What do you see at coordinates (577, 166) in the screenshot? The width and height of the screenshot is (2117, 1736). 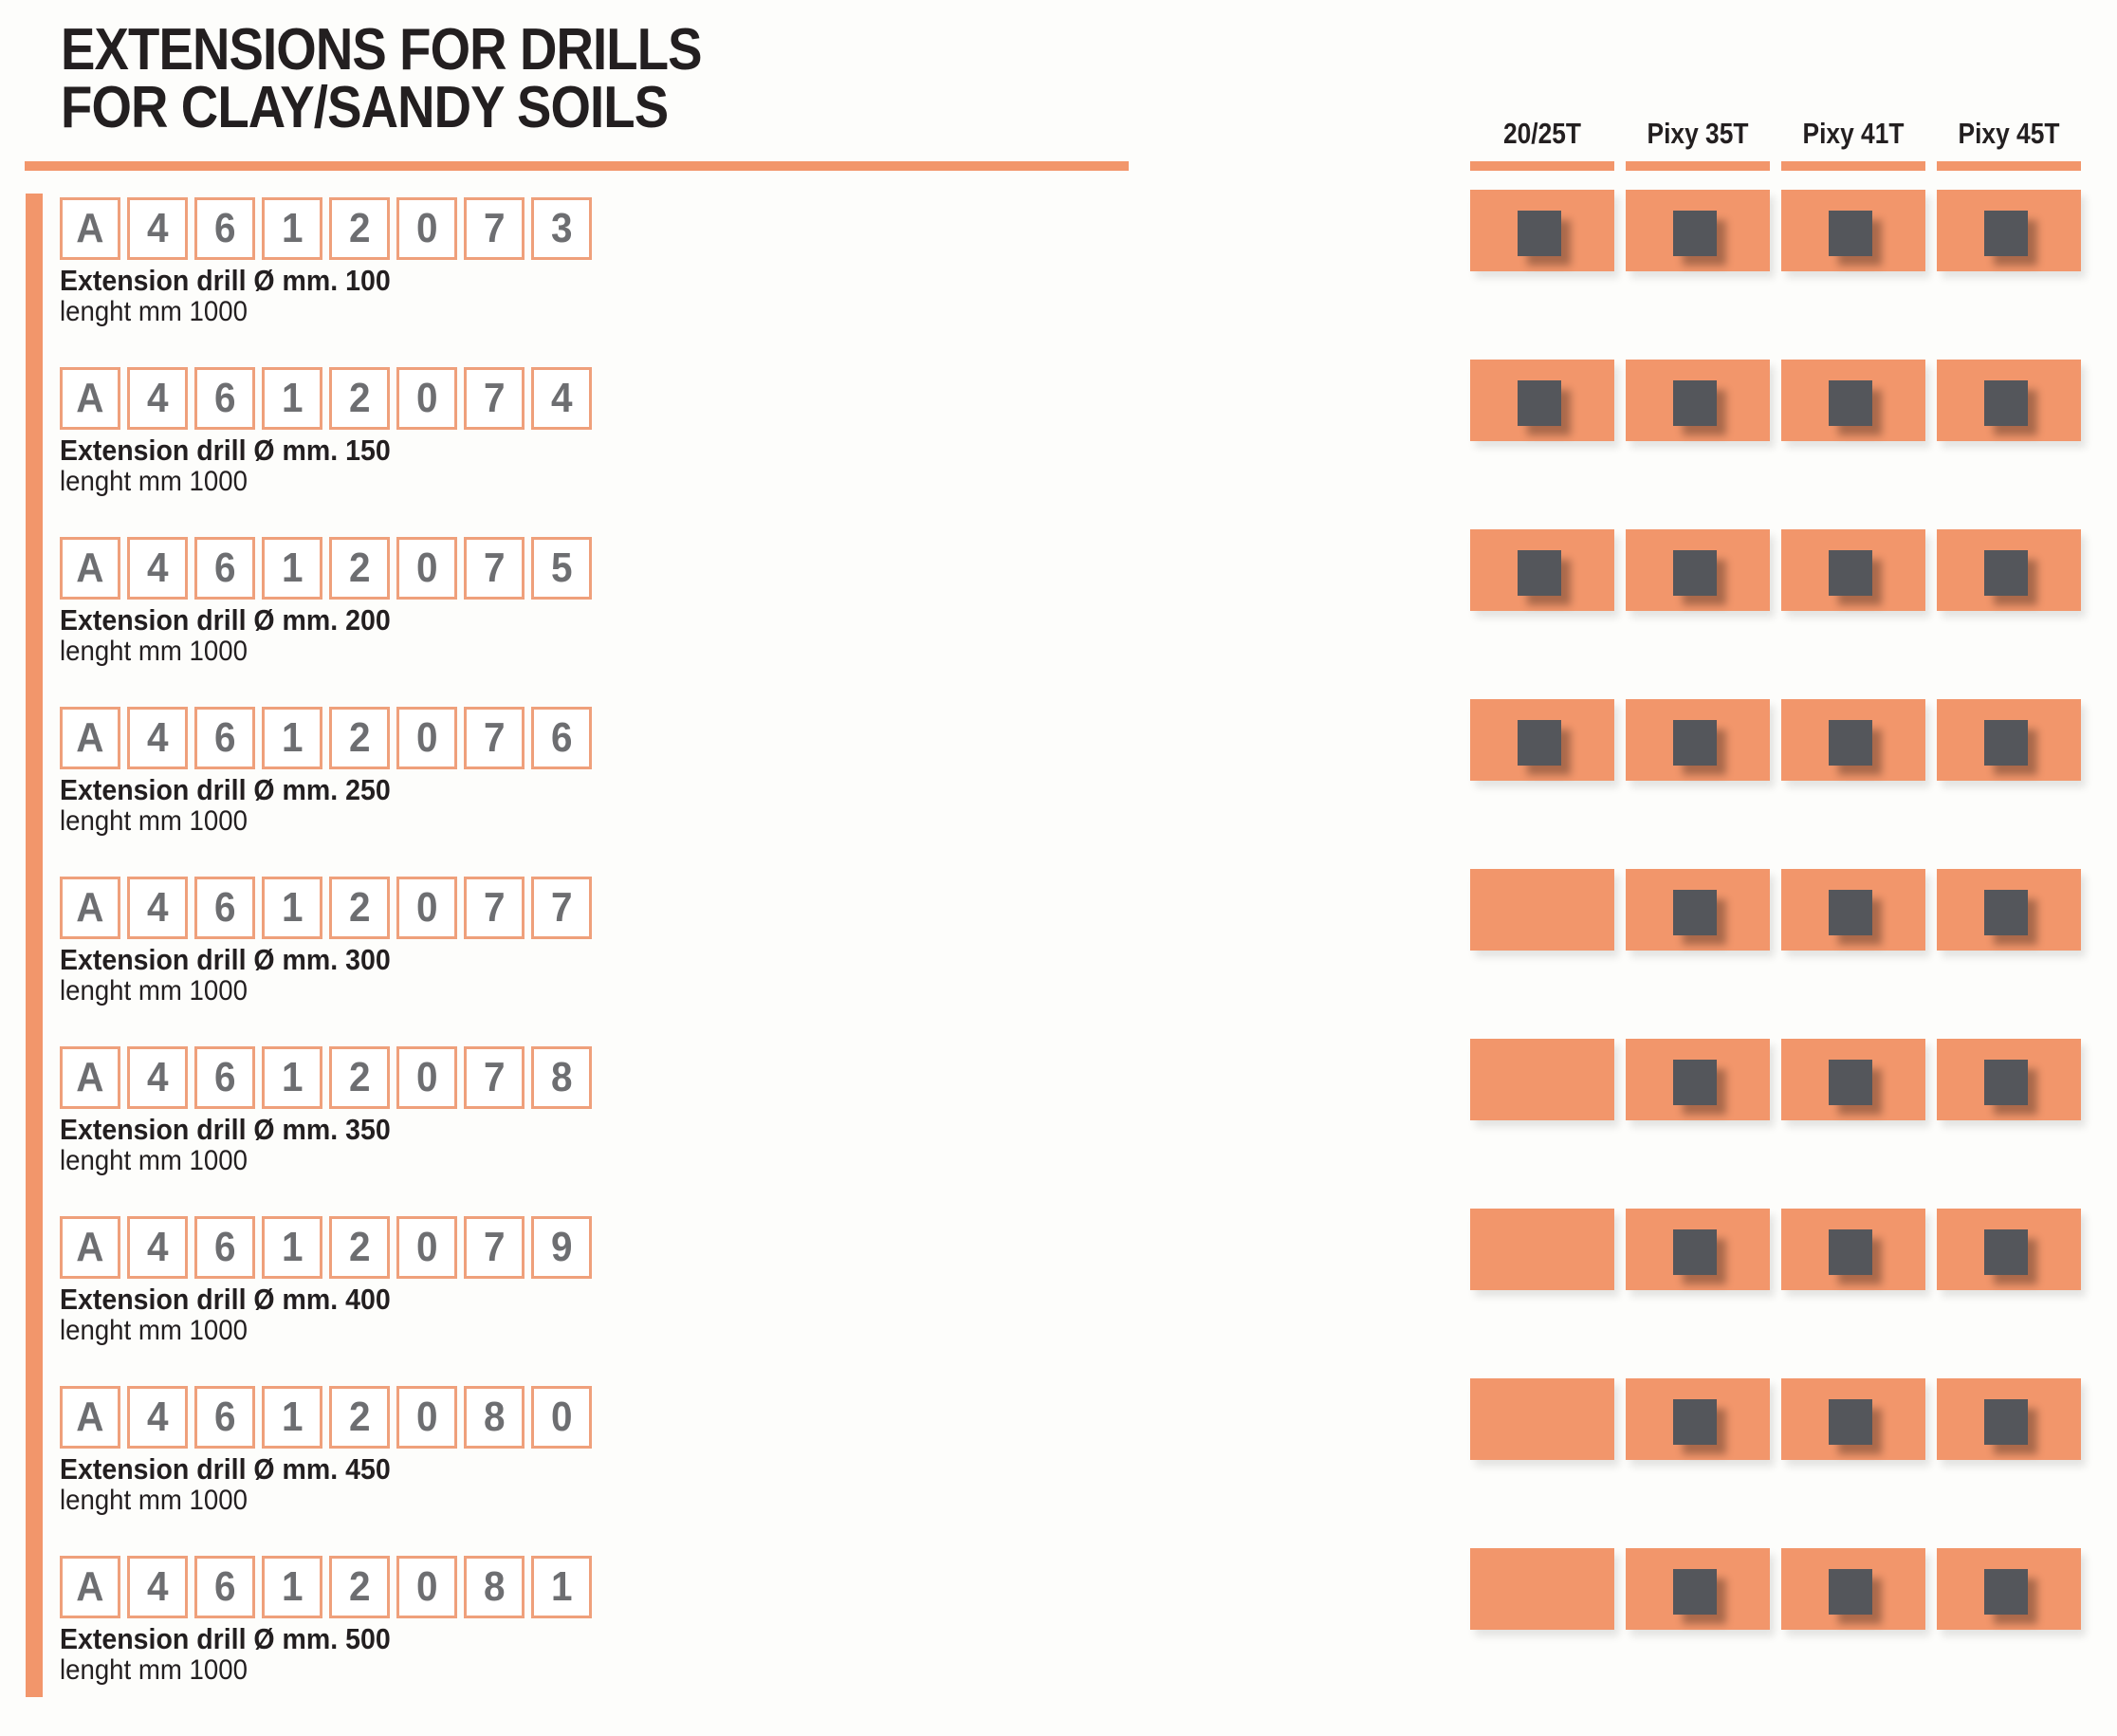 I see `title-underline-rule` at bounding box center [577, 166].